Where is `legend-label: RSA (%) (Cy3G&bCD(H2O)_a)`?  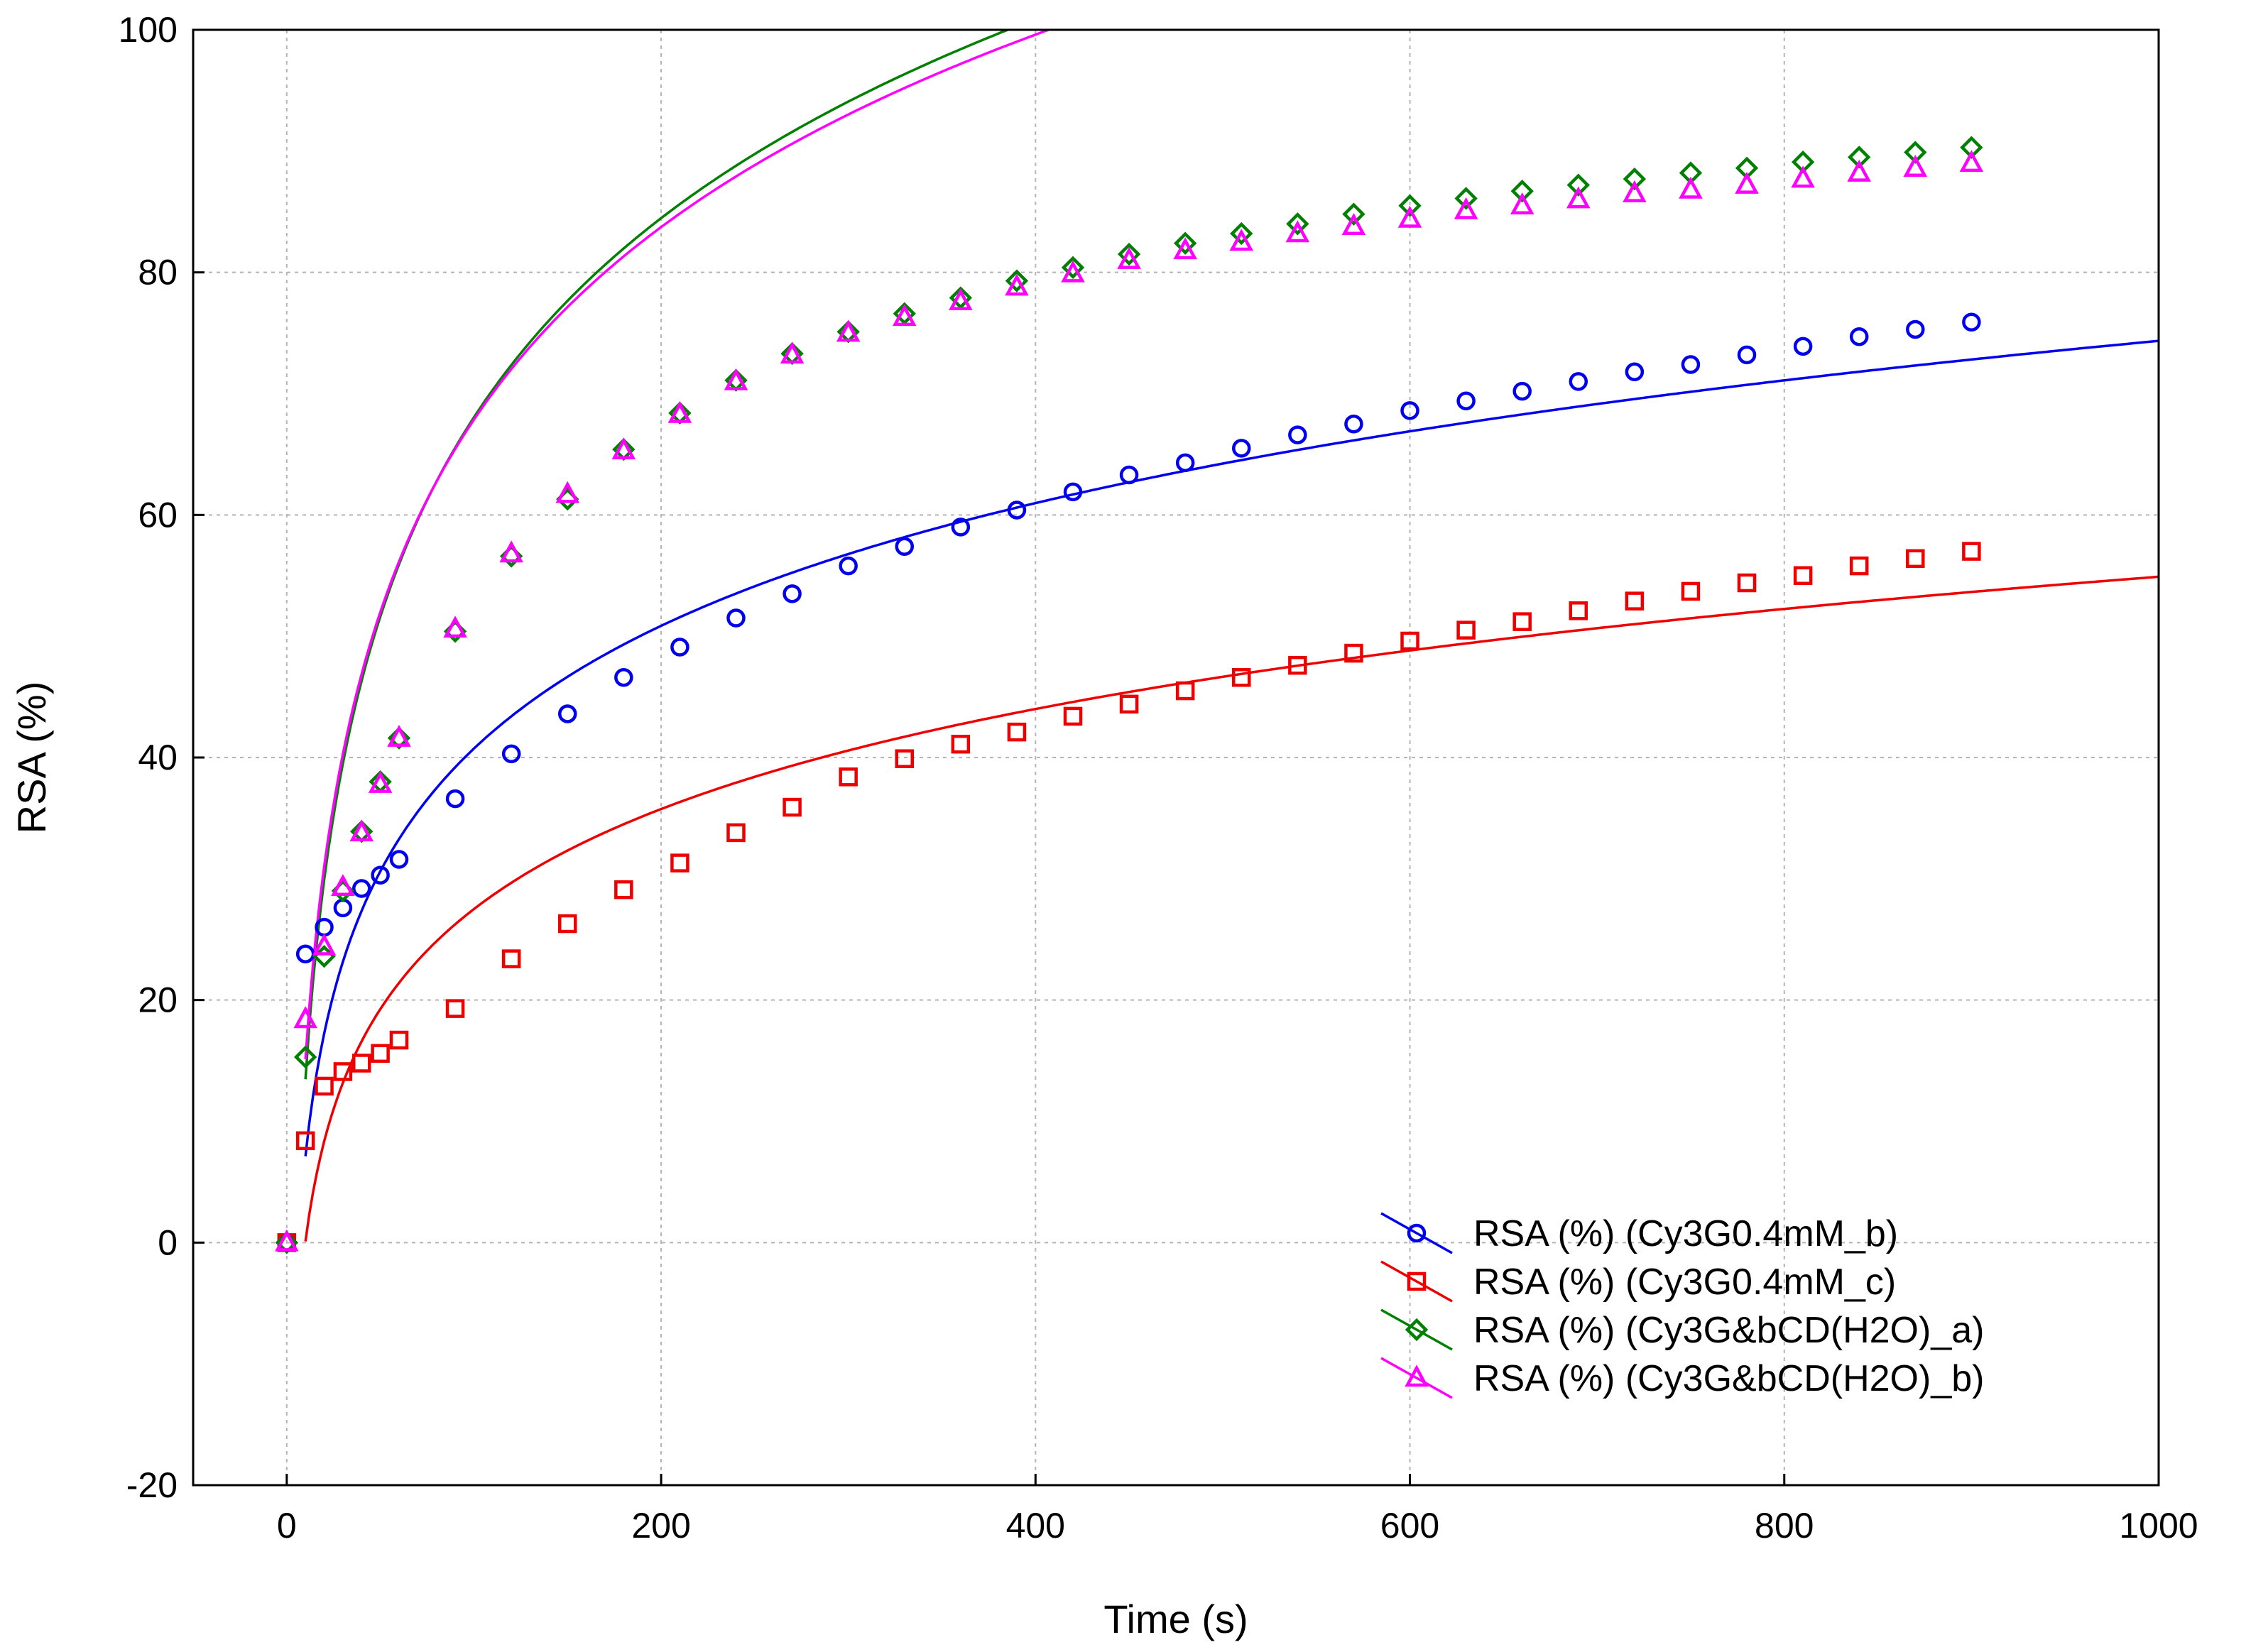
legend-label: RSA (%) (Cy3G&bCD(H2O)_a) is located at coordinates (1728, 1330).